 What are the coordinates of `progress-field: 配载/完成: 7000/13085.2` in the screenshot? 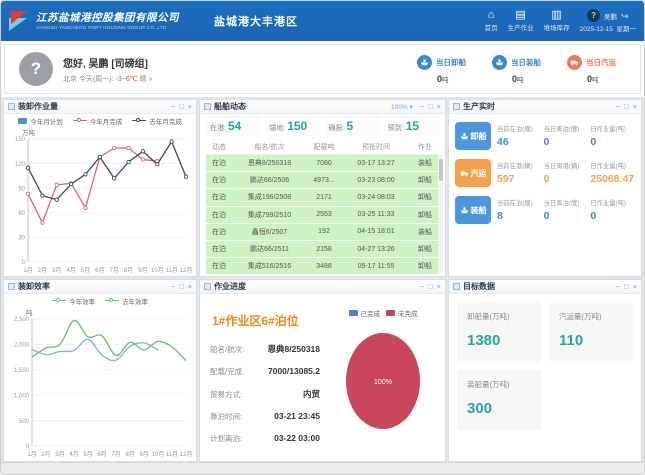 It's located at (265, 371).